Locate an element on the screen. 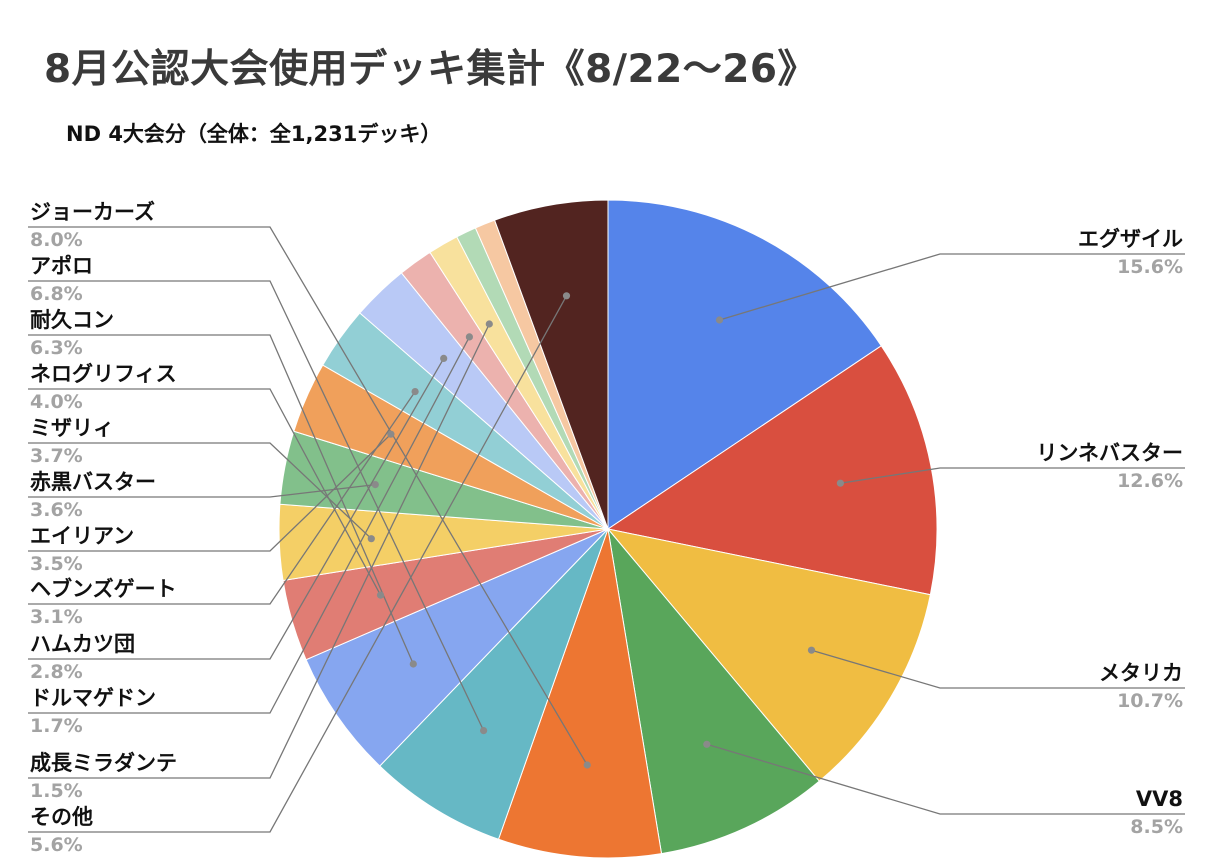 The width and height of the screenshot is (1206, 866). slice-label: ヘブンズゲート is located at coordinates (103, 589).